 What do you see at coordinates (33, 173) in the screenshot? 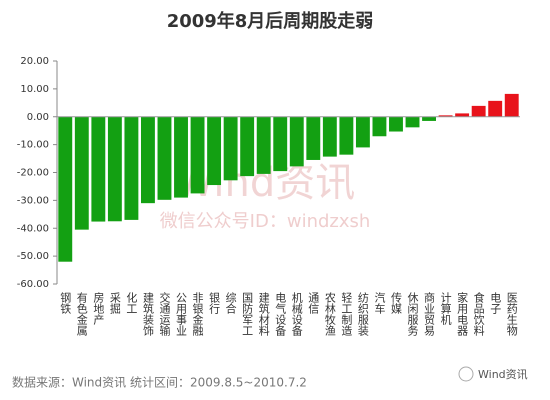
I see `y-tick-label: -20.00` at bounding box center [33, 173].